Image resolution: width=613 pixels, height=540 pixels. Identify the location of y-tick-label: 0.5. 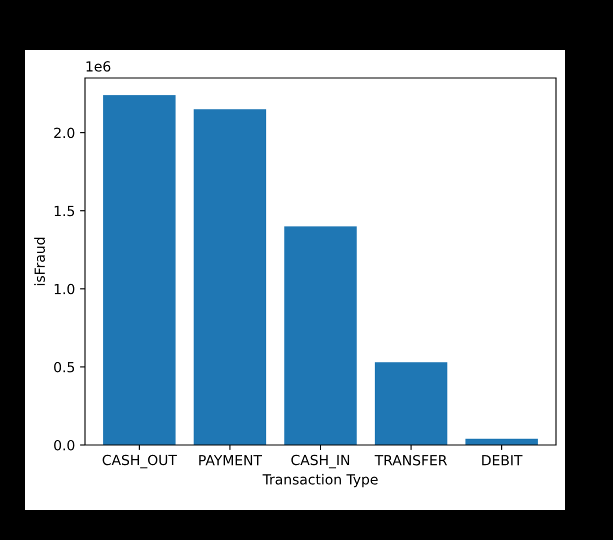
(64, 367).